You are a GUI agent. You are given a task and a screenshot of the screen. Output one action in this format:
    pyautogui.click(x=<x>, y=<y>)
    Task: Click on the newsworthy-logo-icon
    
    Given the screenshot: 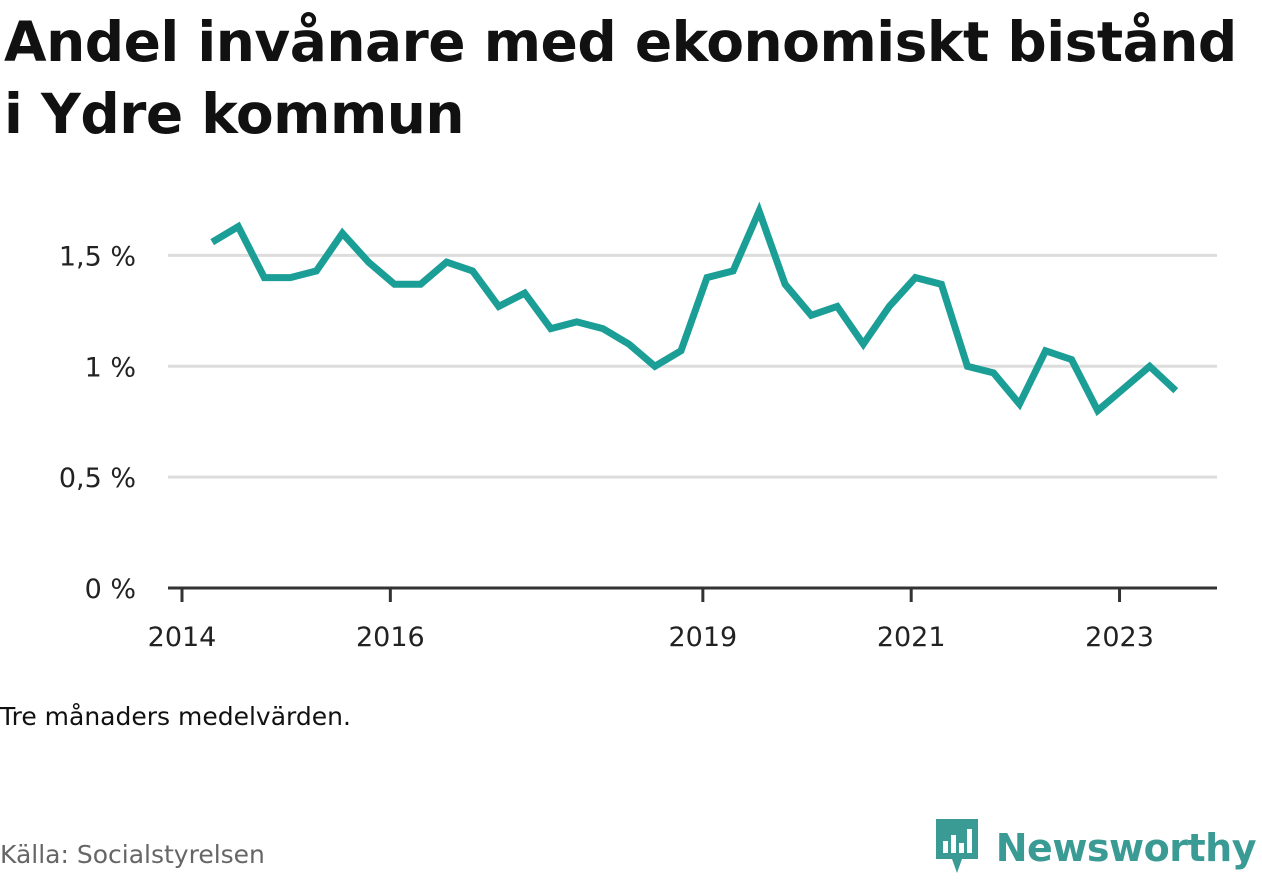 What is the action you would take?
    pyautogui.click(x=957, y=848)
    